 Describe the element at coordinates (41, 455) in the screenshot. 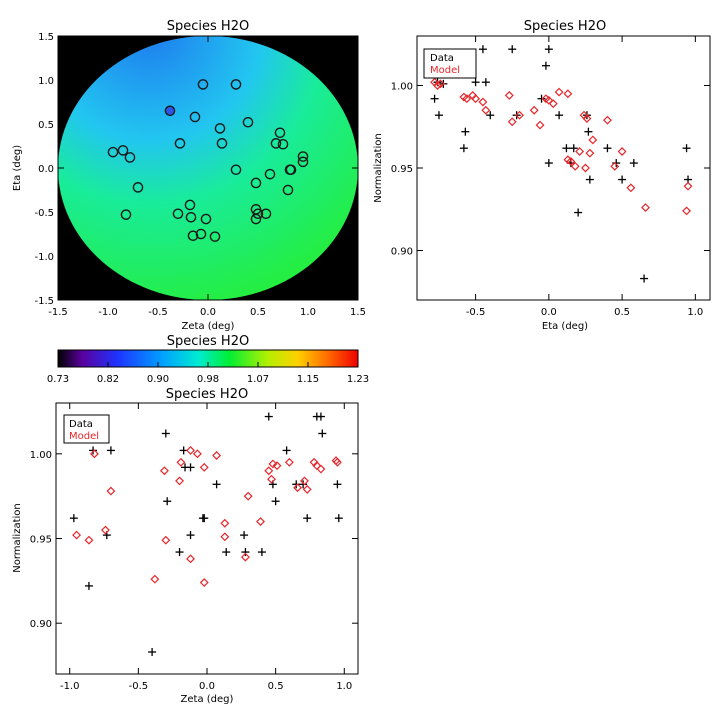

I see `zeta-ytick-label: 1.00` at that location.